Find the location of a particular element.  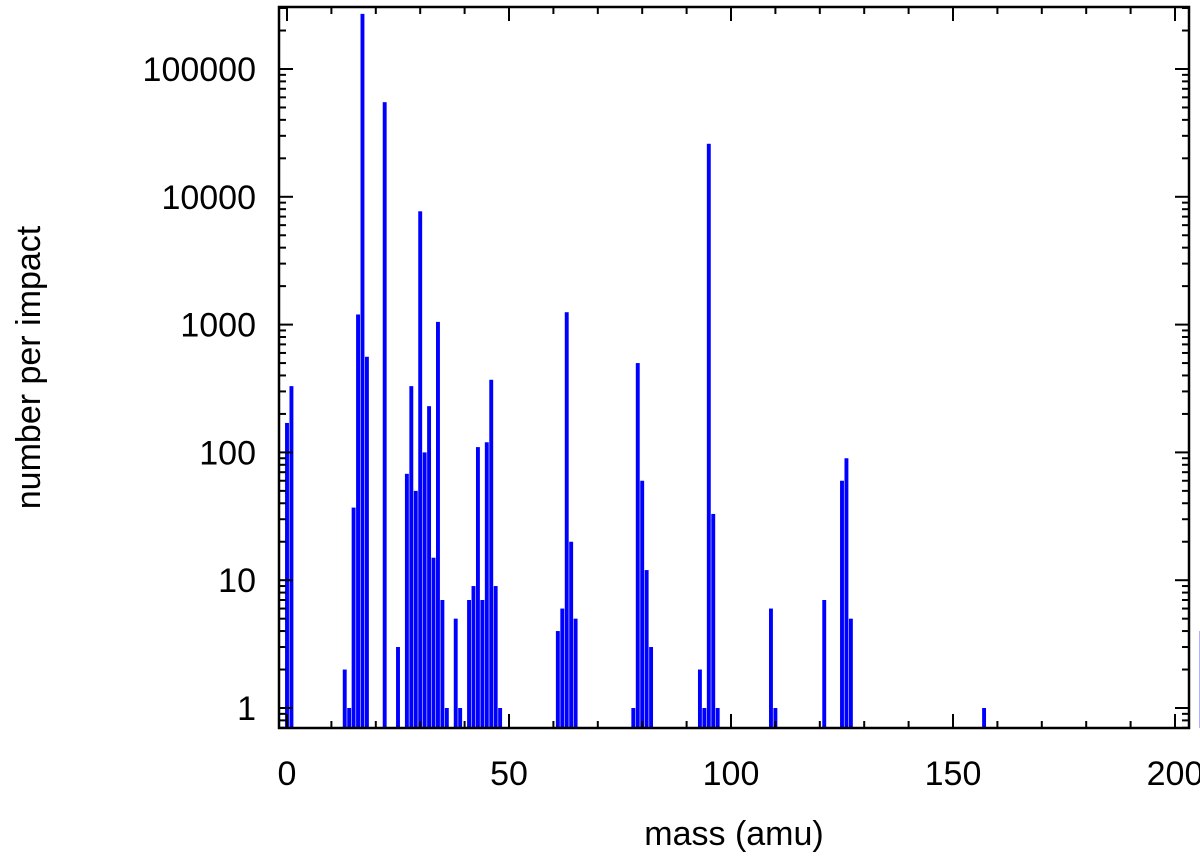

y-tick-label: 10 is located at coordinates (237, 581).